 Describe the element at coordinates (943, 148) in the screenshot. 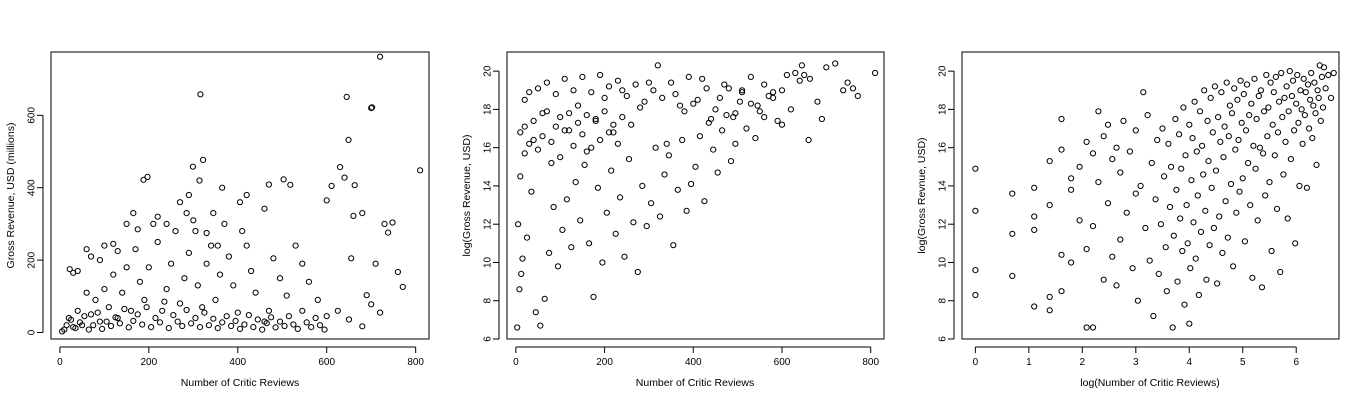

I see `y-tick-label: 16` at that location.